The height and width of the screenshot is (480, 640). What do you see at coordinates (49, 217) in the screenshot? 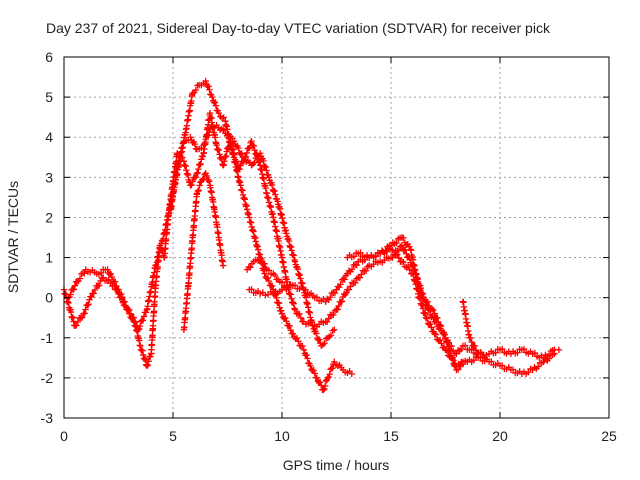
I see `y-tick-label: 2` at bounding box center [49, 217].